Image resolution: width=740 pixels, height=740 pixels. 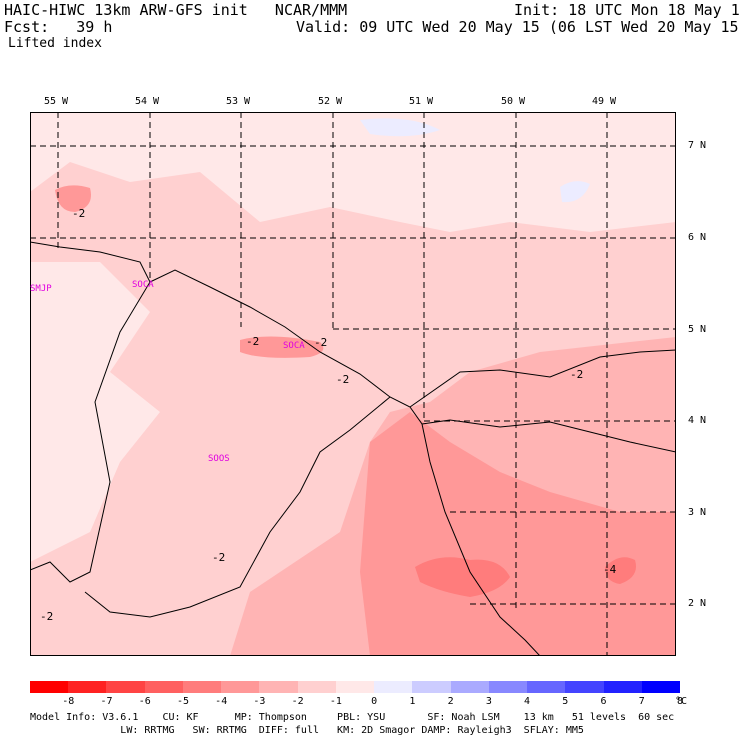 I want to click on colorbar-tick-label: -5, so click(x=182, y=701).